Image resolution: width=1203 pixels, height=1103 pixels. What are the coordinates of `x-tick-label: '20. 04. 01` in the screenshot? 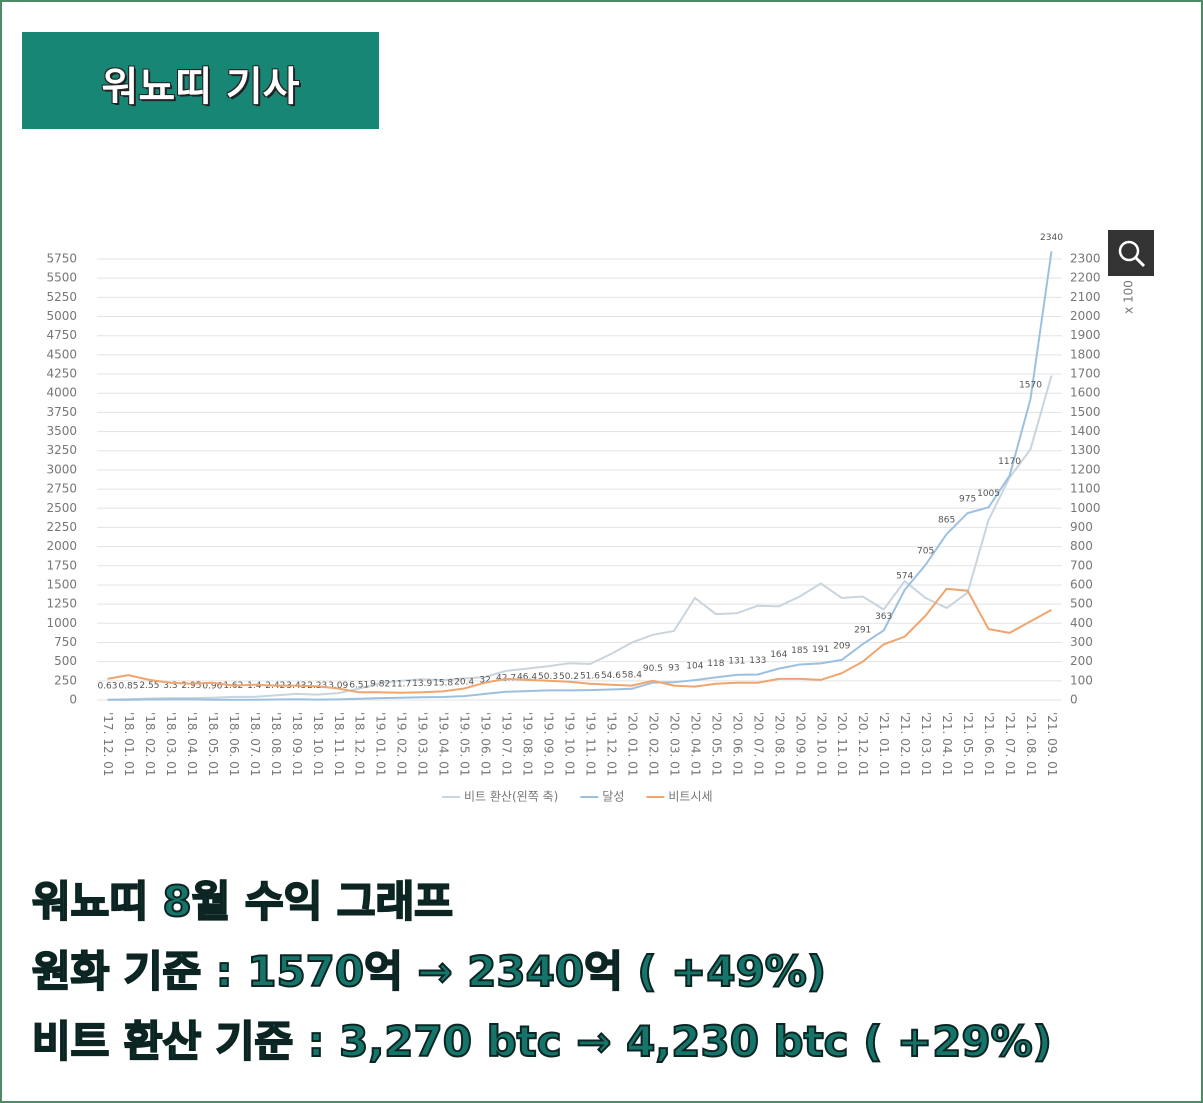 It's located at (695, 744).